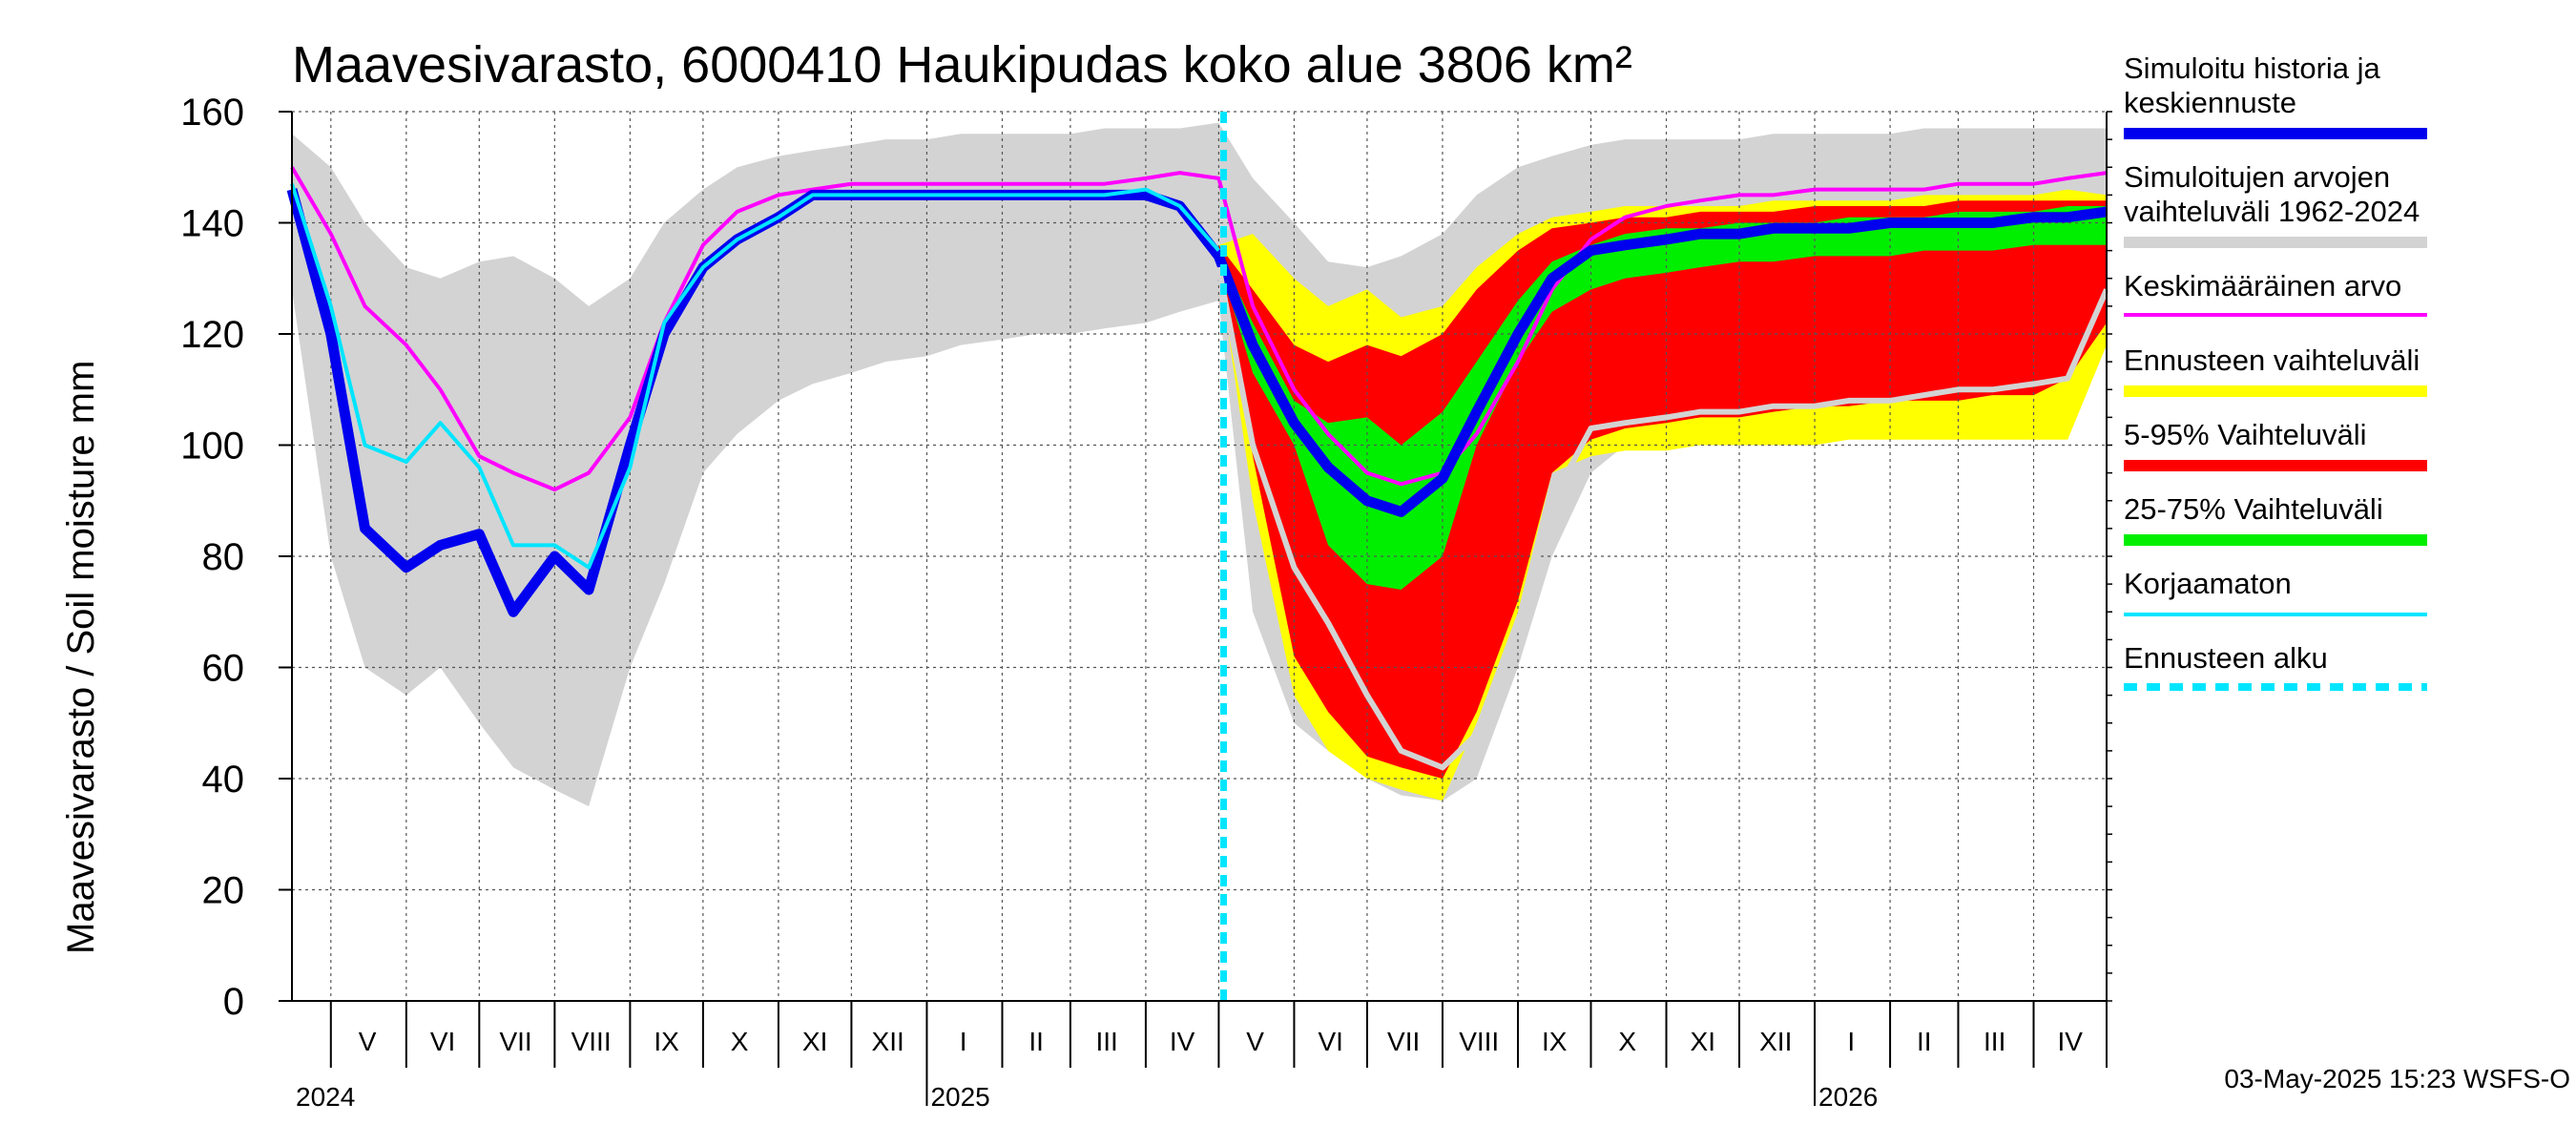  Describe the element at coordinates (325, 1097) in the screenshot. I see `year-label: 2024` at that location.